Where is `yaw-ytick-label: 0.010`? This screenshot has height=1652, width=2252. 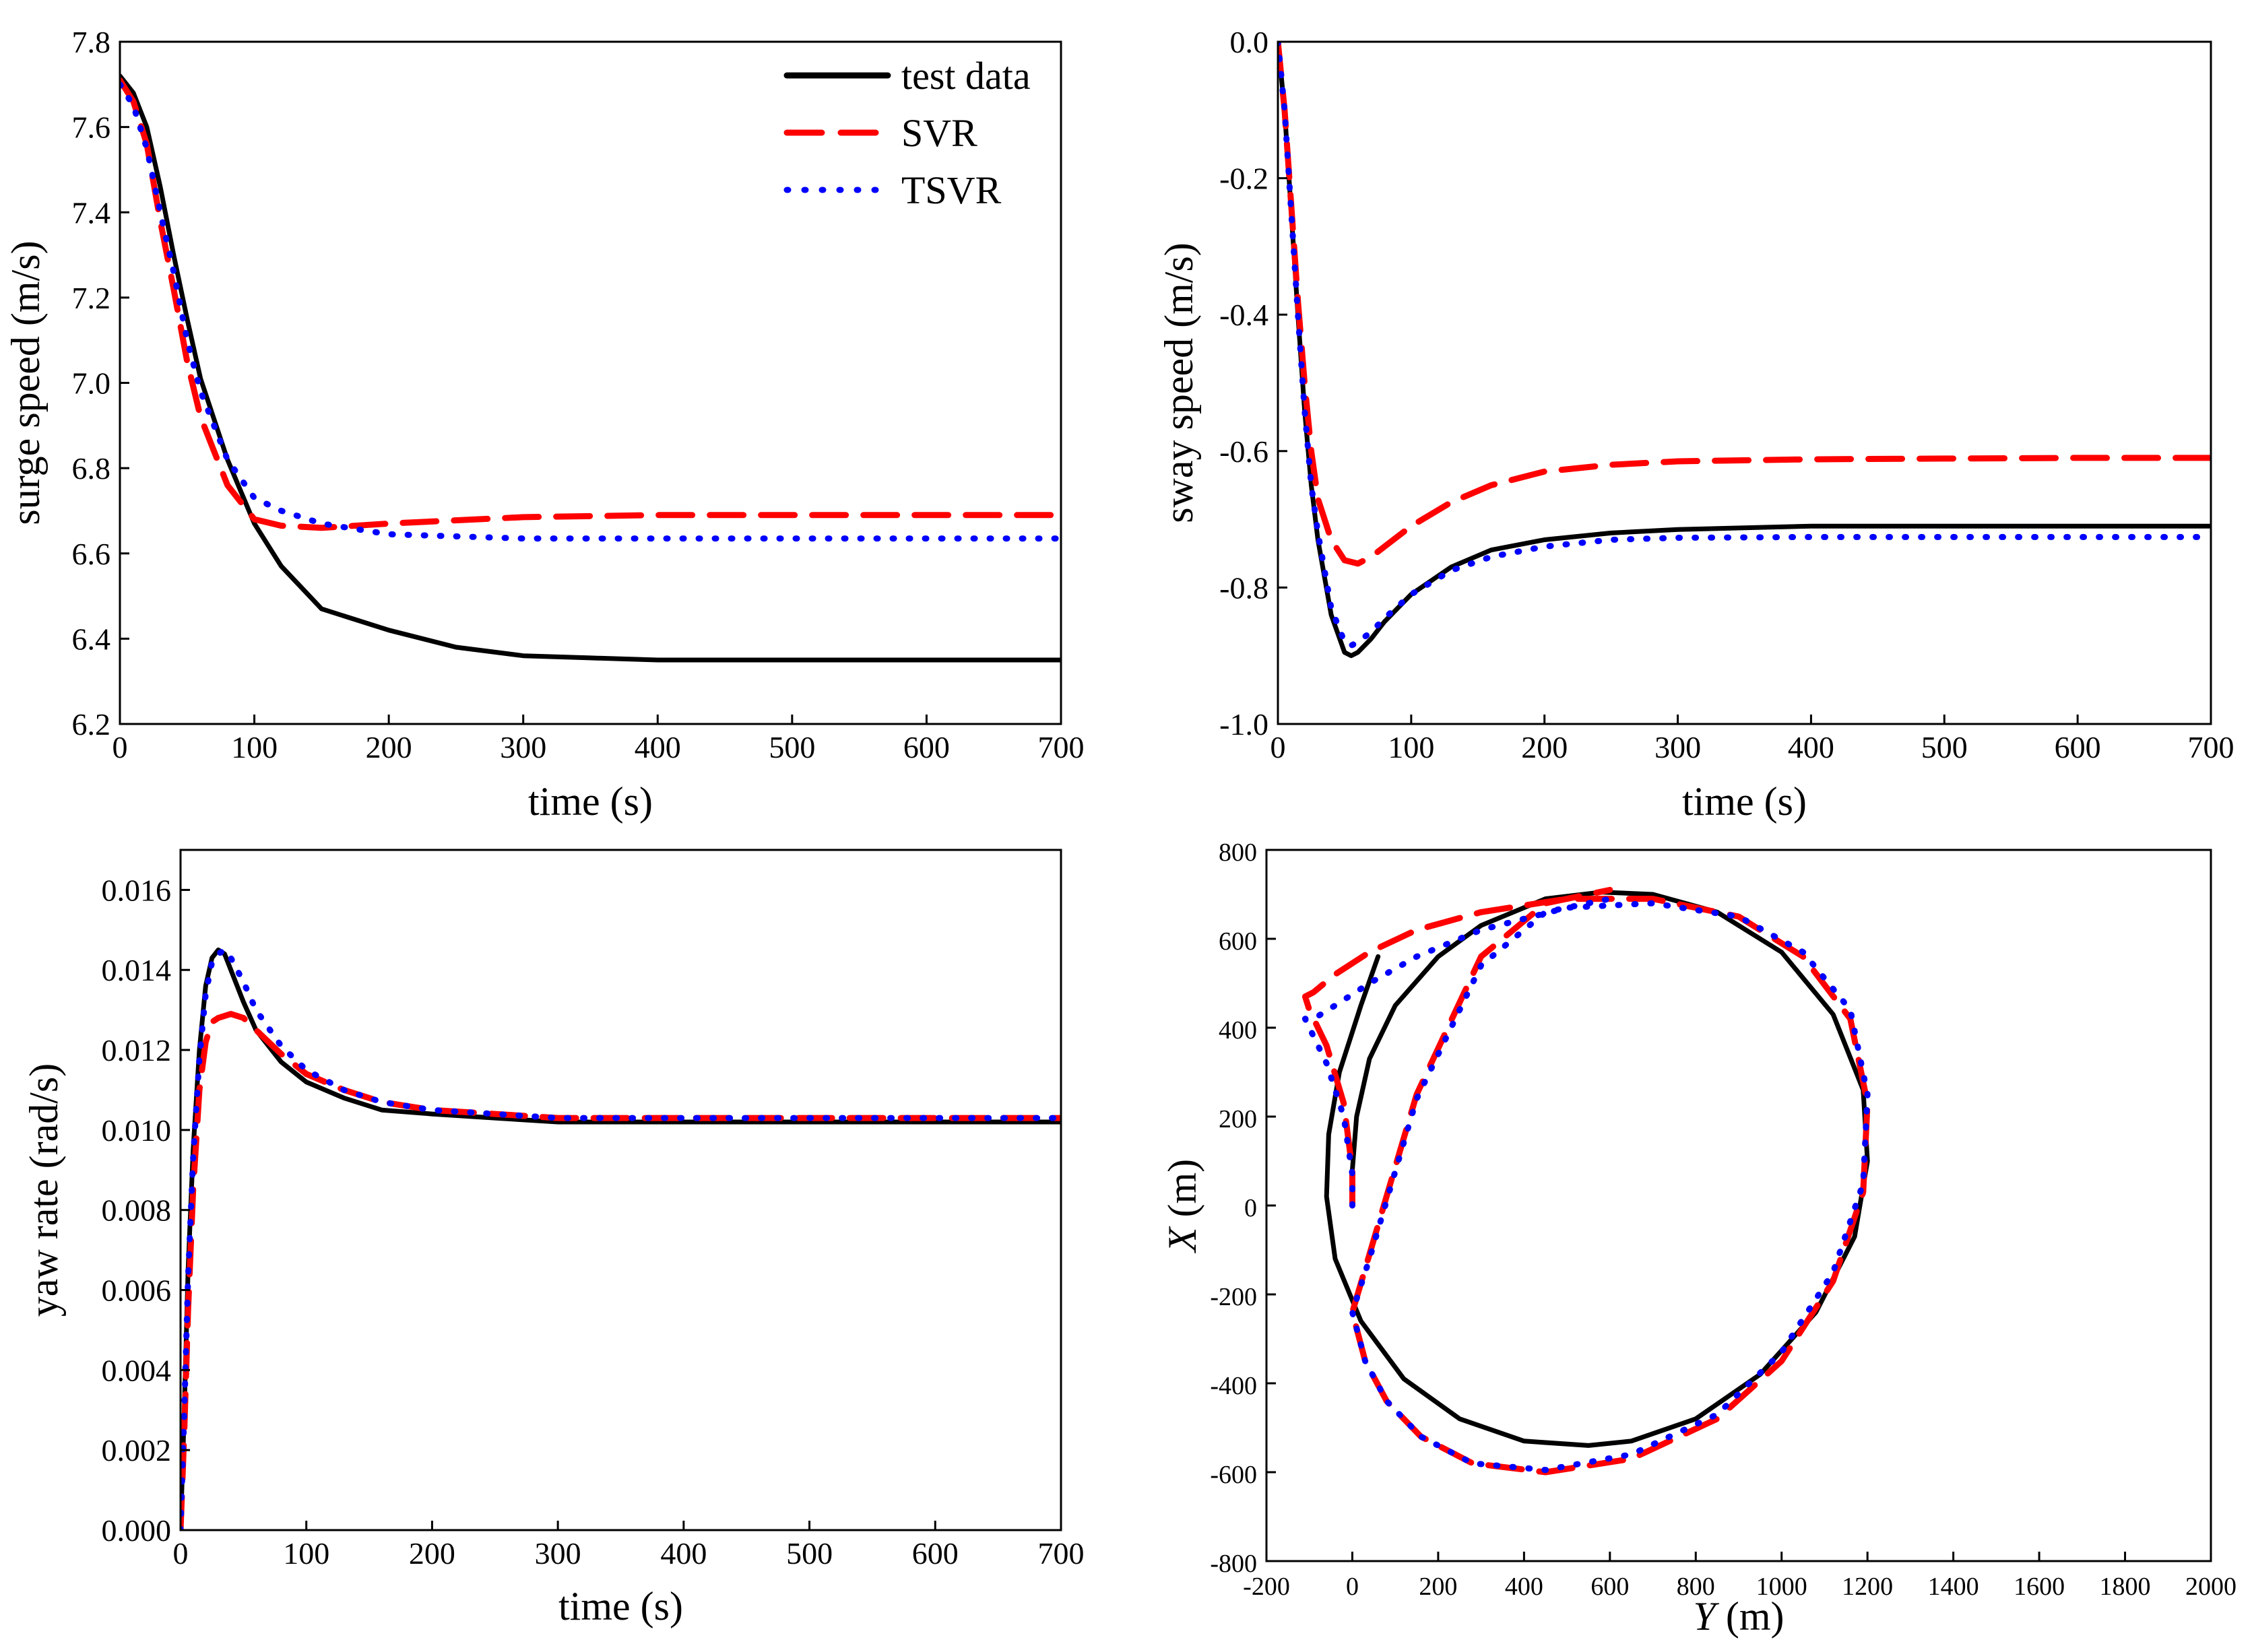 yaw-ytick-label: 0.010 is located at coordinates (137, 1130).